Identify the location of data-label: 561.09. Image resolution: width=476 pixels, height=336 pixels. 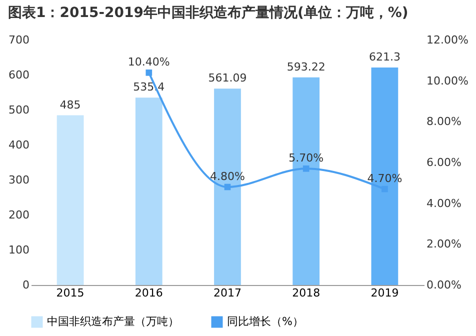
(227, 78).